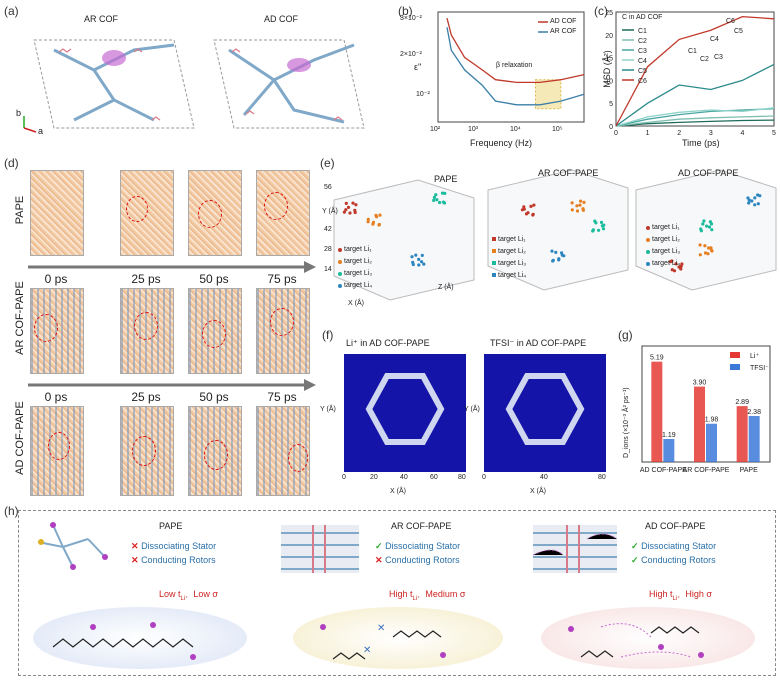 The width and height of the screenshot is (780, 680). What do you see at coordinates (611, 104) in the screenshot?
I see `c-ytick: 5` at bounding box center [611, 104].